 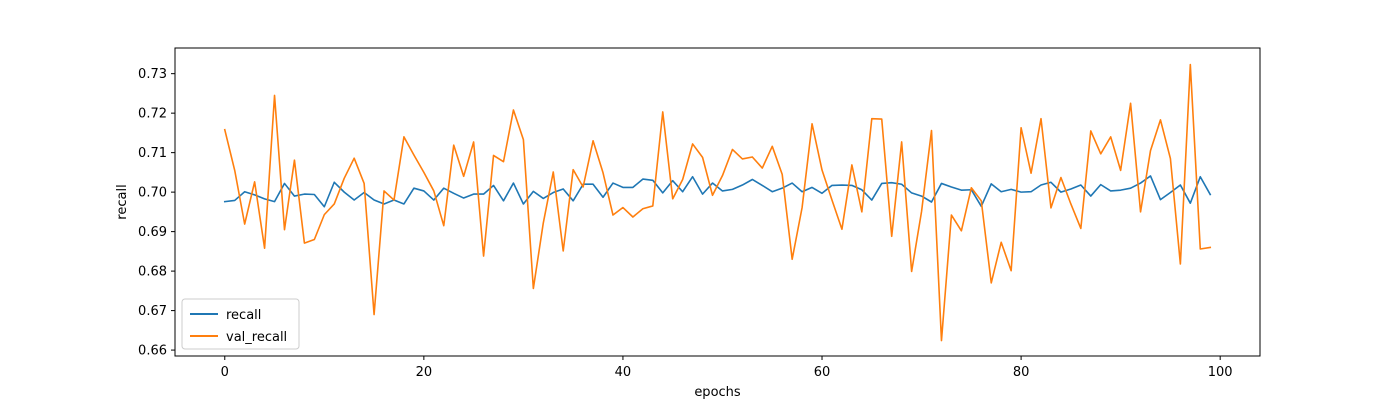 What do you see at coordinates (623, 372) in the screenshot?
I see `x-tick-label-40: 40` at bounding box center [623, 372].